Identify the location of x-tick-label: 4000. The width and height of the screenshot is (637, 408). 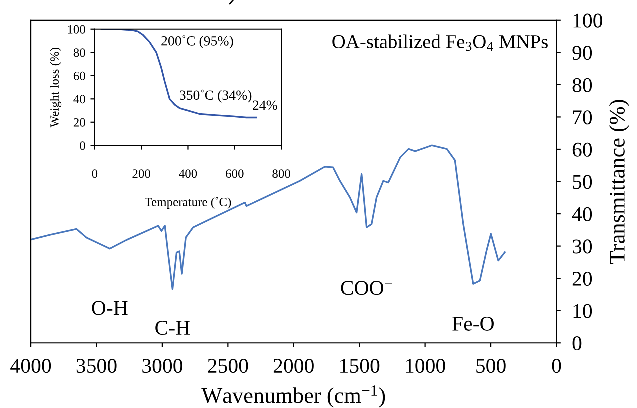
(31, 366).